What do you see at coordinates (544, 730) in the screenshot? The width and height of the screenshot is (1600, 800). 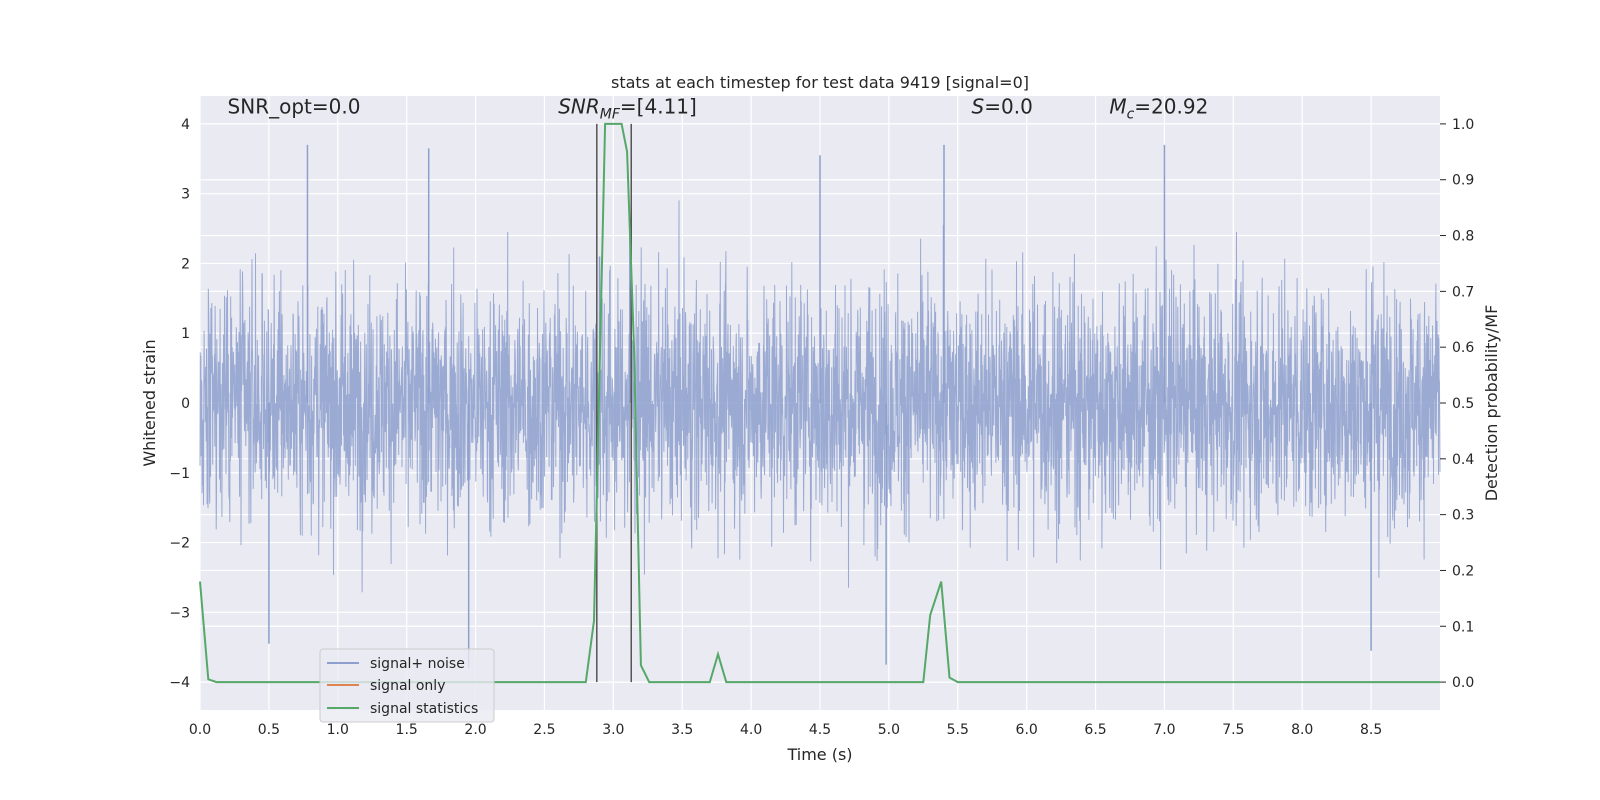 I see `x-tick-label-5: 2.5` at bounding box center [544, 730].